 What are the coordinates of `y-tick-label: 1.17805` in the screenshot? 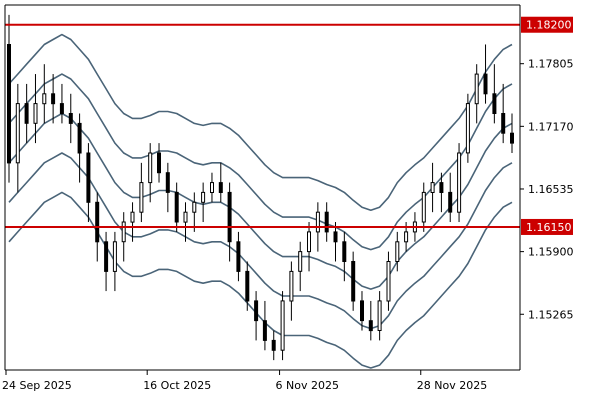 It's located at (551, 64).